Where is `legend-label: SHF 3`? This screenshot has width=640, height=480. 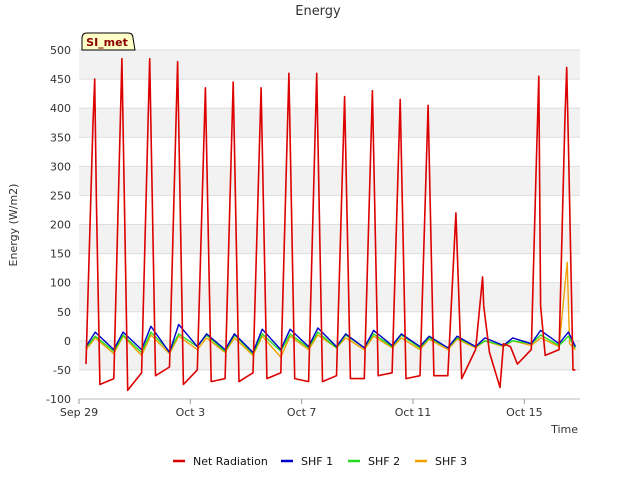
legend-label: SHF 3 is located at coordinates (451, 461).